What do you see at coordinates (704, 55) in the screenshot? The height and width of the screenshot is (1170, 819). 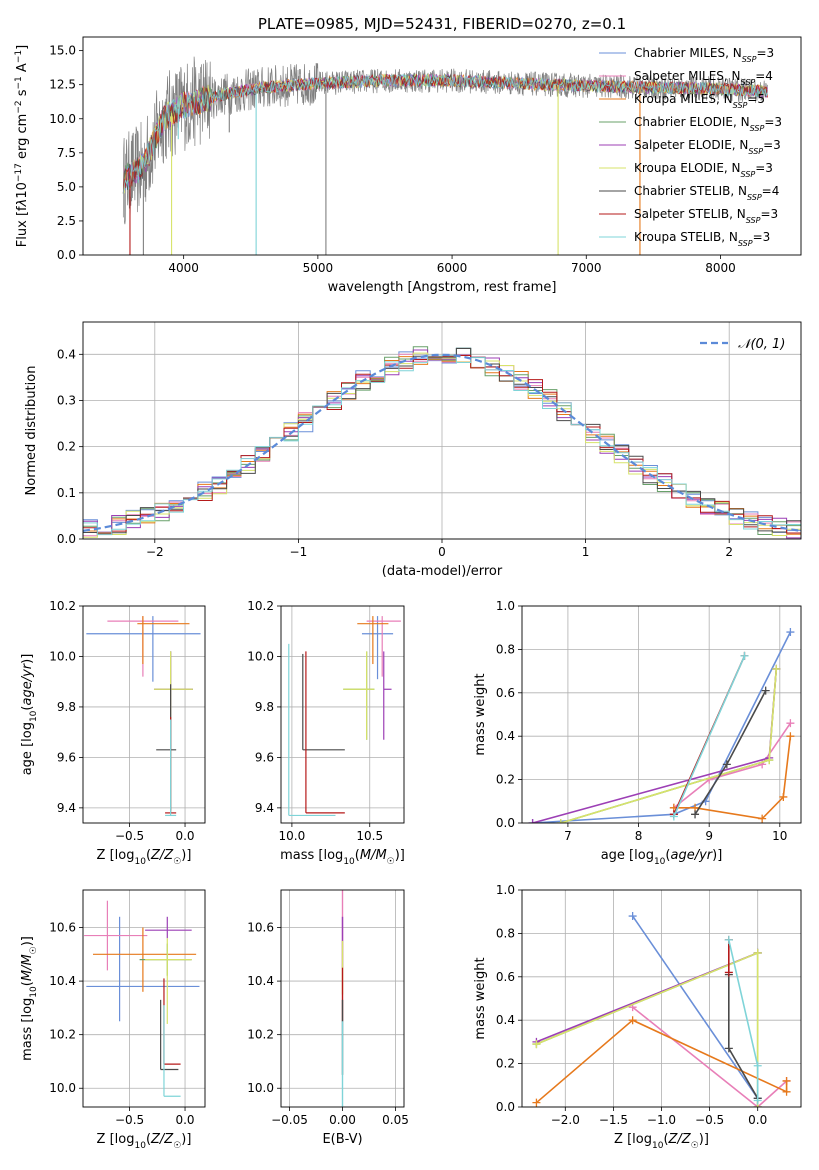 I see `legend-label-chabrier-miles: Chabrier MILES, NSSP=3` at bounding box center [704, 55].